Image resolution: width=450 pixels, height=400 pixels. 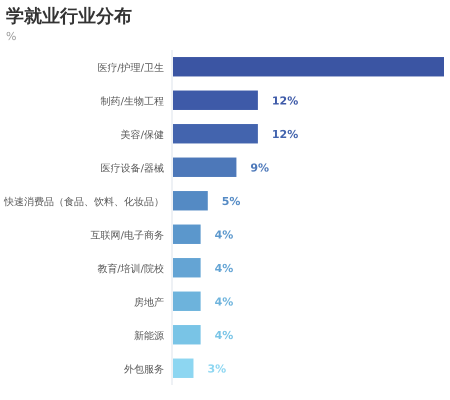 What do you see at coordinates (260, 167) in the screenshot?
I see `data-label: 9%` at bounding box center [260, 167].